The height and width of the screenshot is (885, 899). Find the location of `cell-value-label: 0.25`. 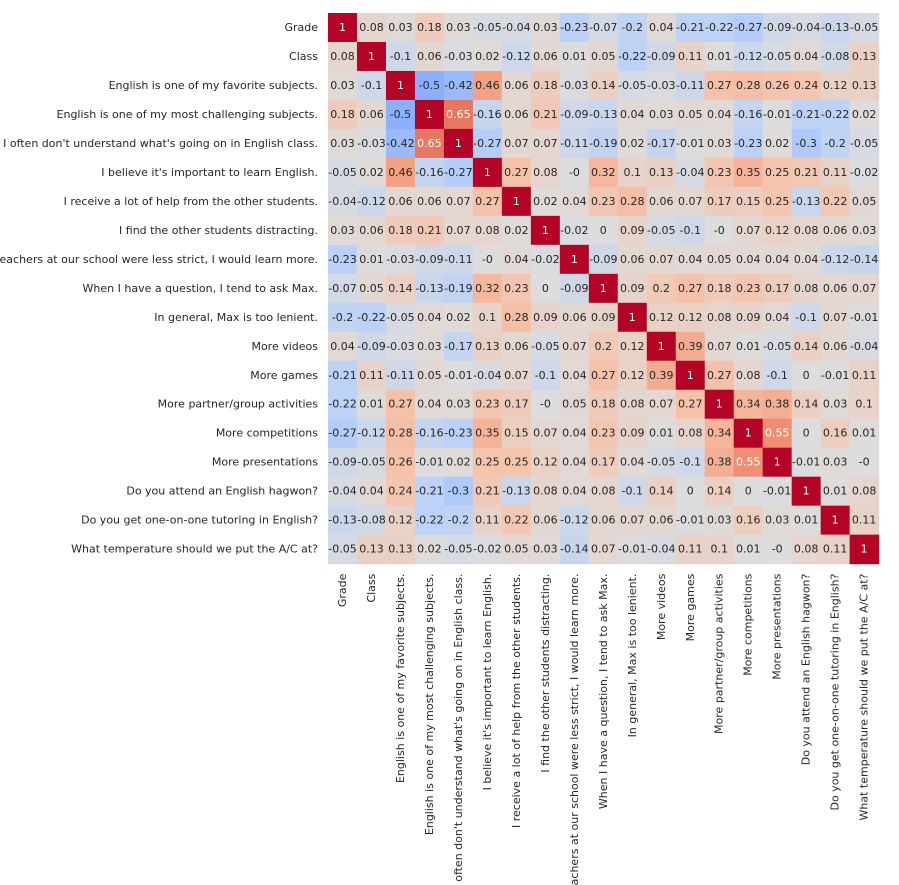

cell-value-label: 0.25 is located at coordinates (516, 462).